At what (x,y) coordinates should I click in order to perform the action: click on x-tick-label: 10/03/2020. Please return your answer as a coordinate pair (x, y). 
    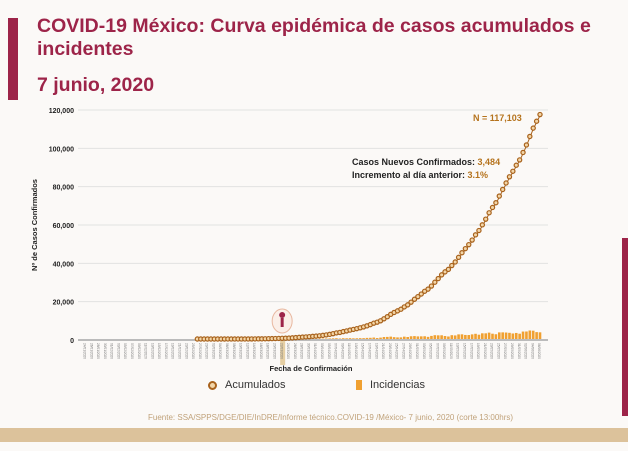
    Looking at the image, I should click on (241, 351).